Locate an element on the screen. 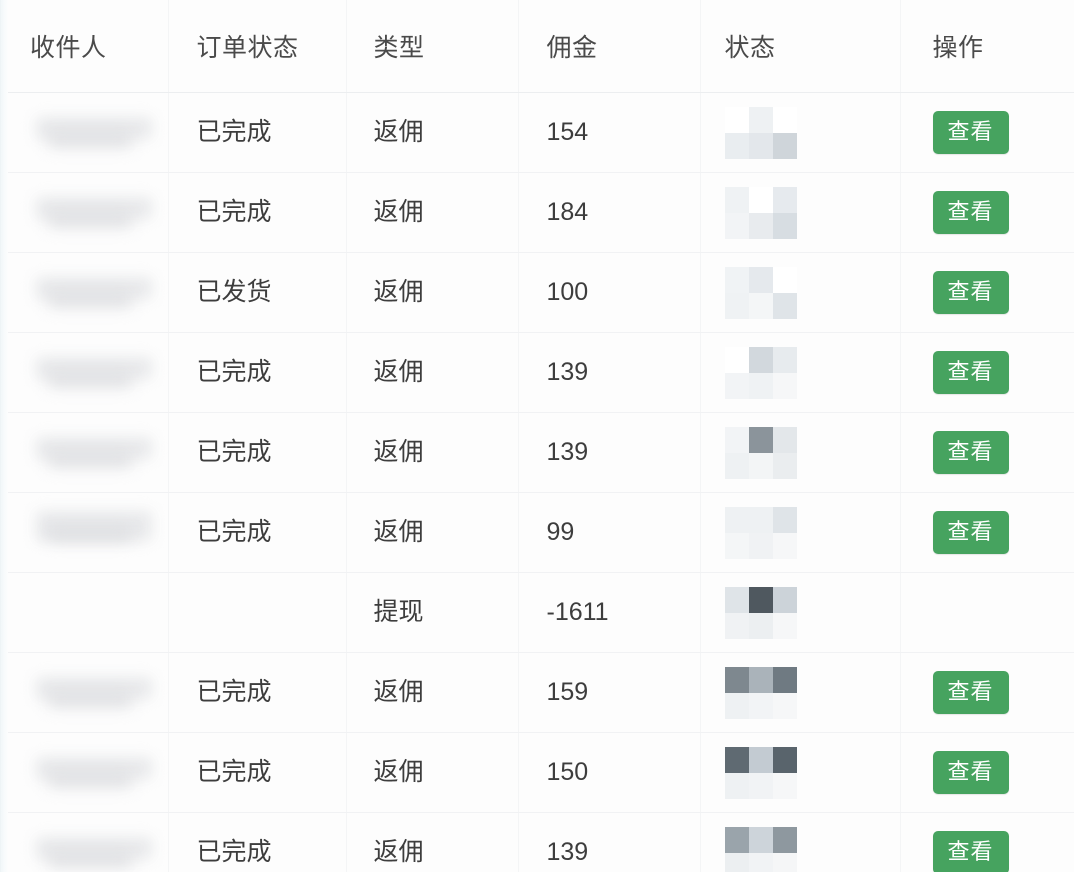  table-row: 已完成 返佣 139 查看 is located at coordinates (541, 372).